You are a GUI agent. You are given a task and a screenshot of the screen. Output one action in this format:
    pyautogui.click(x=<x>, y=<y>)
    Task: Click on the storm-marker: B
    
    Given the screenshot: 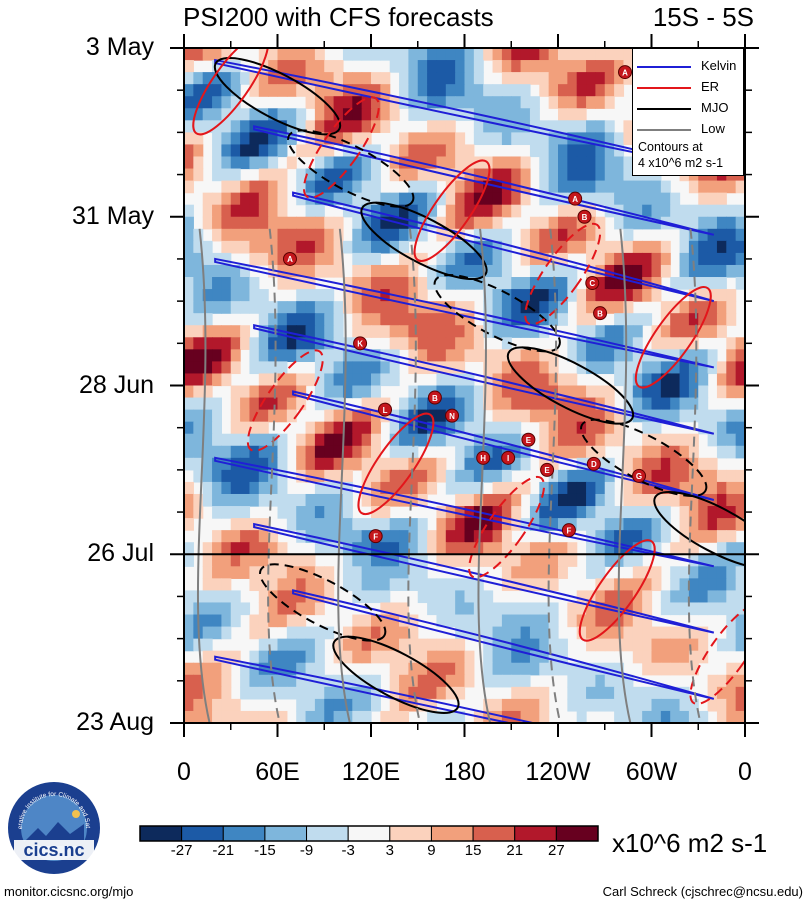 What is the action you would take?
    pyautogui.click(x=584, y=216)
    